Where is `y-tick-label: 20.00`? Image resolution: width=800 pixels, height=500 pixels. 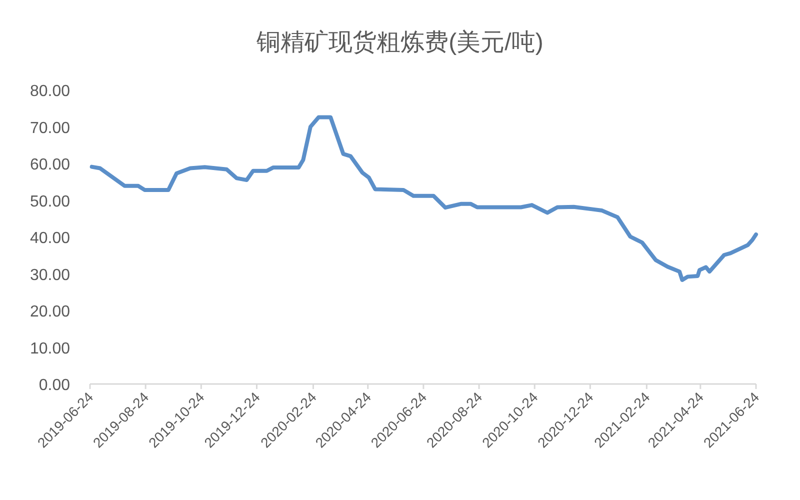
y-tick-label: 20.00 is located at coordinates (50, 312).